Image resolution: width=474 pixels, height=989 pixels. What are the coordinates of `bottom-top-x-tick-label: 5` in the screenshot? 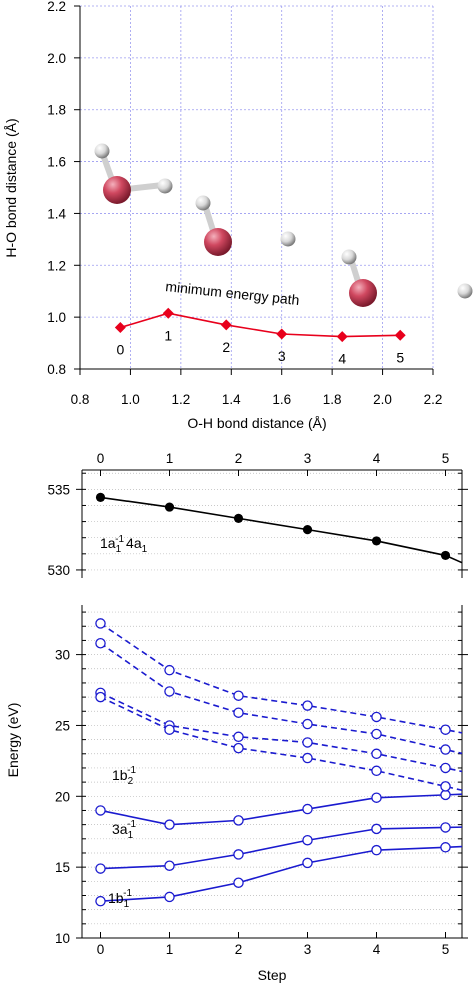 It's located at (446, 458).